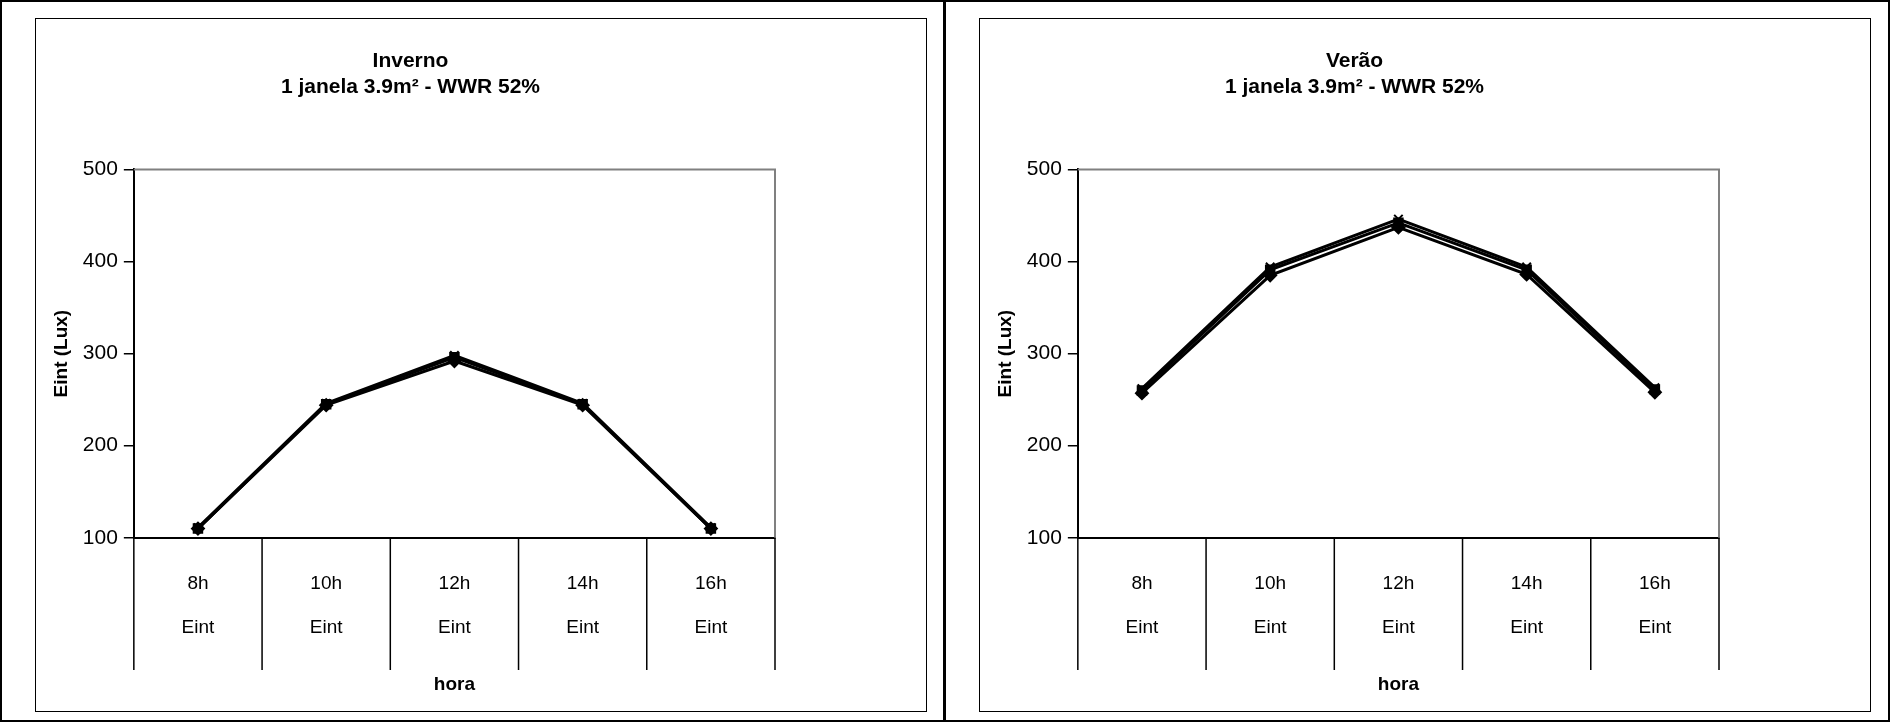 This screenshot has height=724, width=1895. What do you see at coordinates (1354, 60) in the screenshot?
I see `chart-title: Verão` at bounding box center [1354, 60].